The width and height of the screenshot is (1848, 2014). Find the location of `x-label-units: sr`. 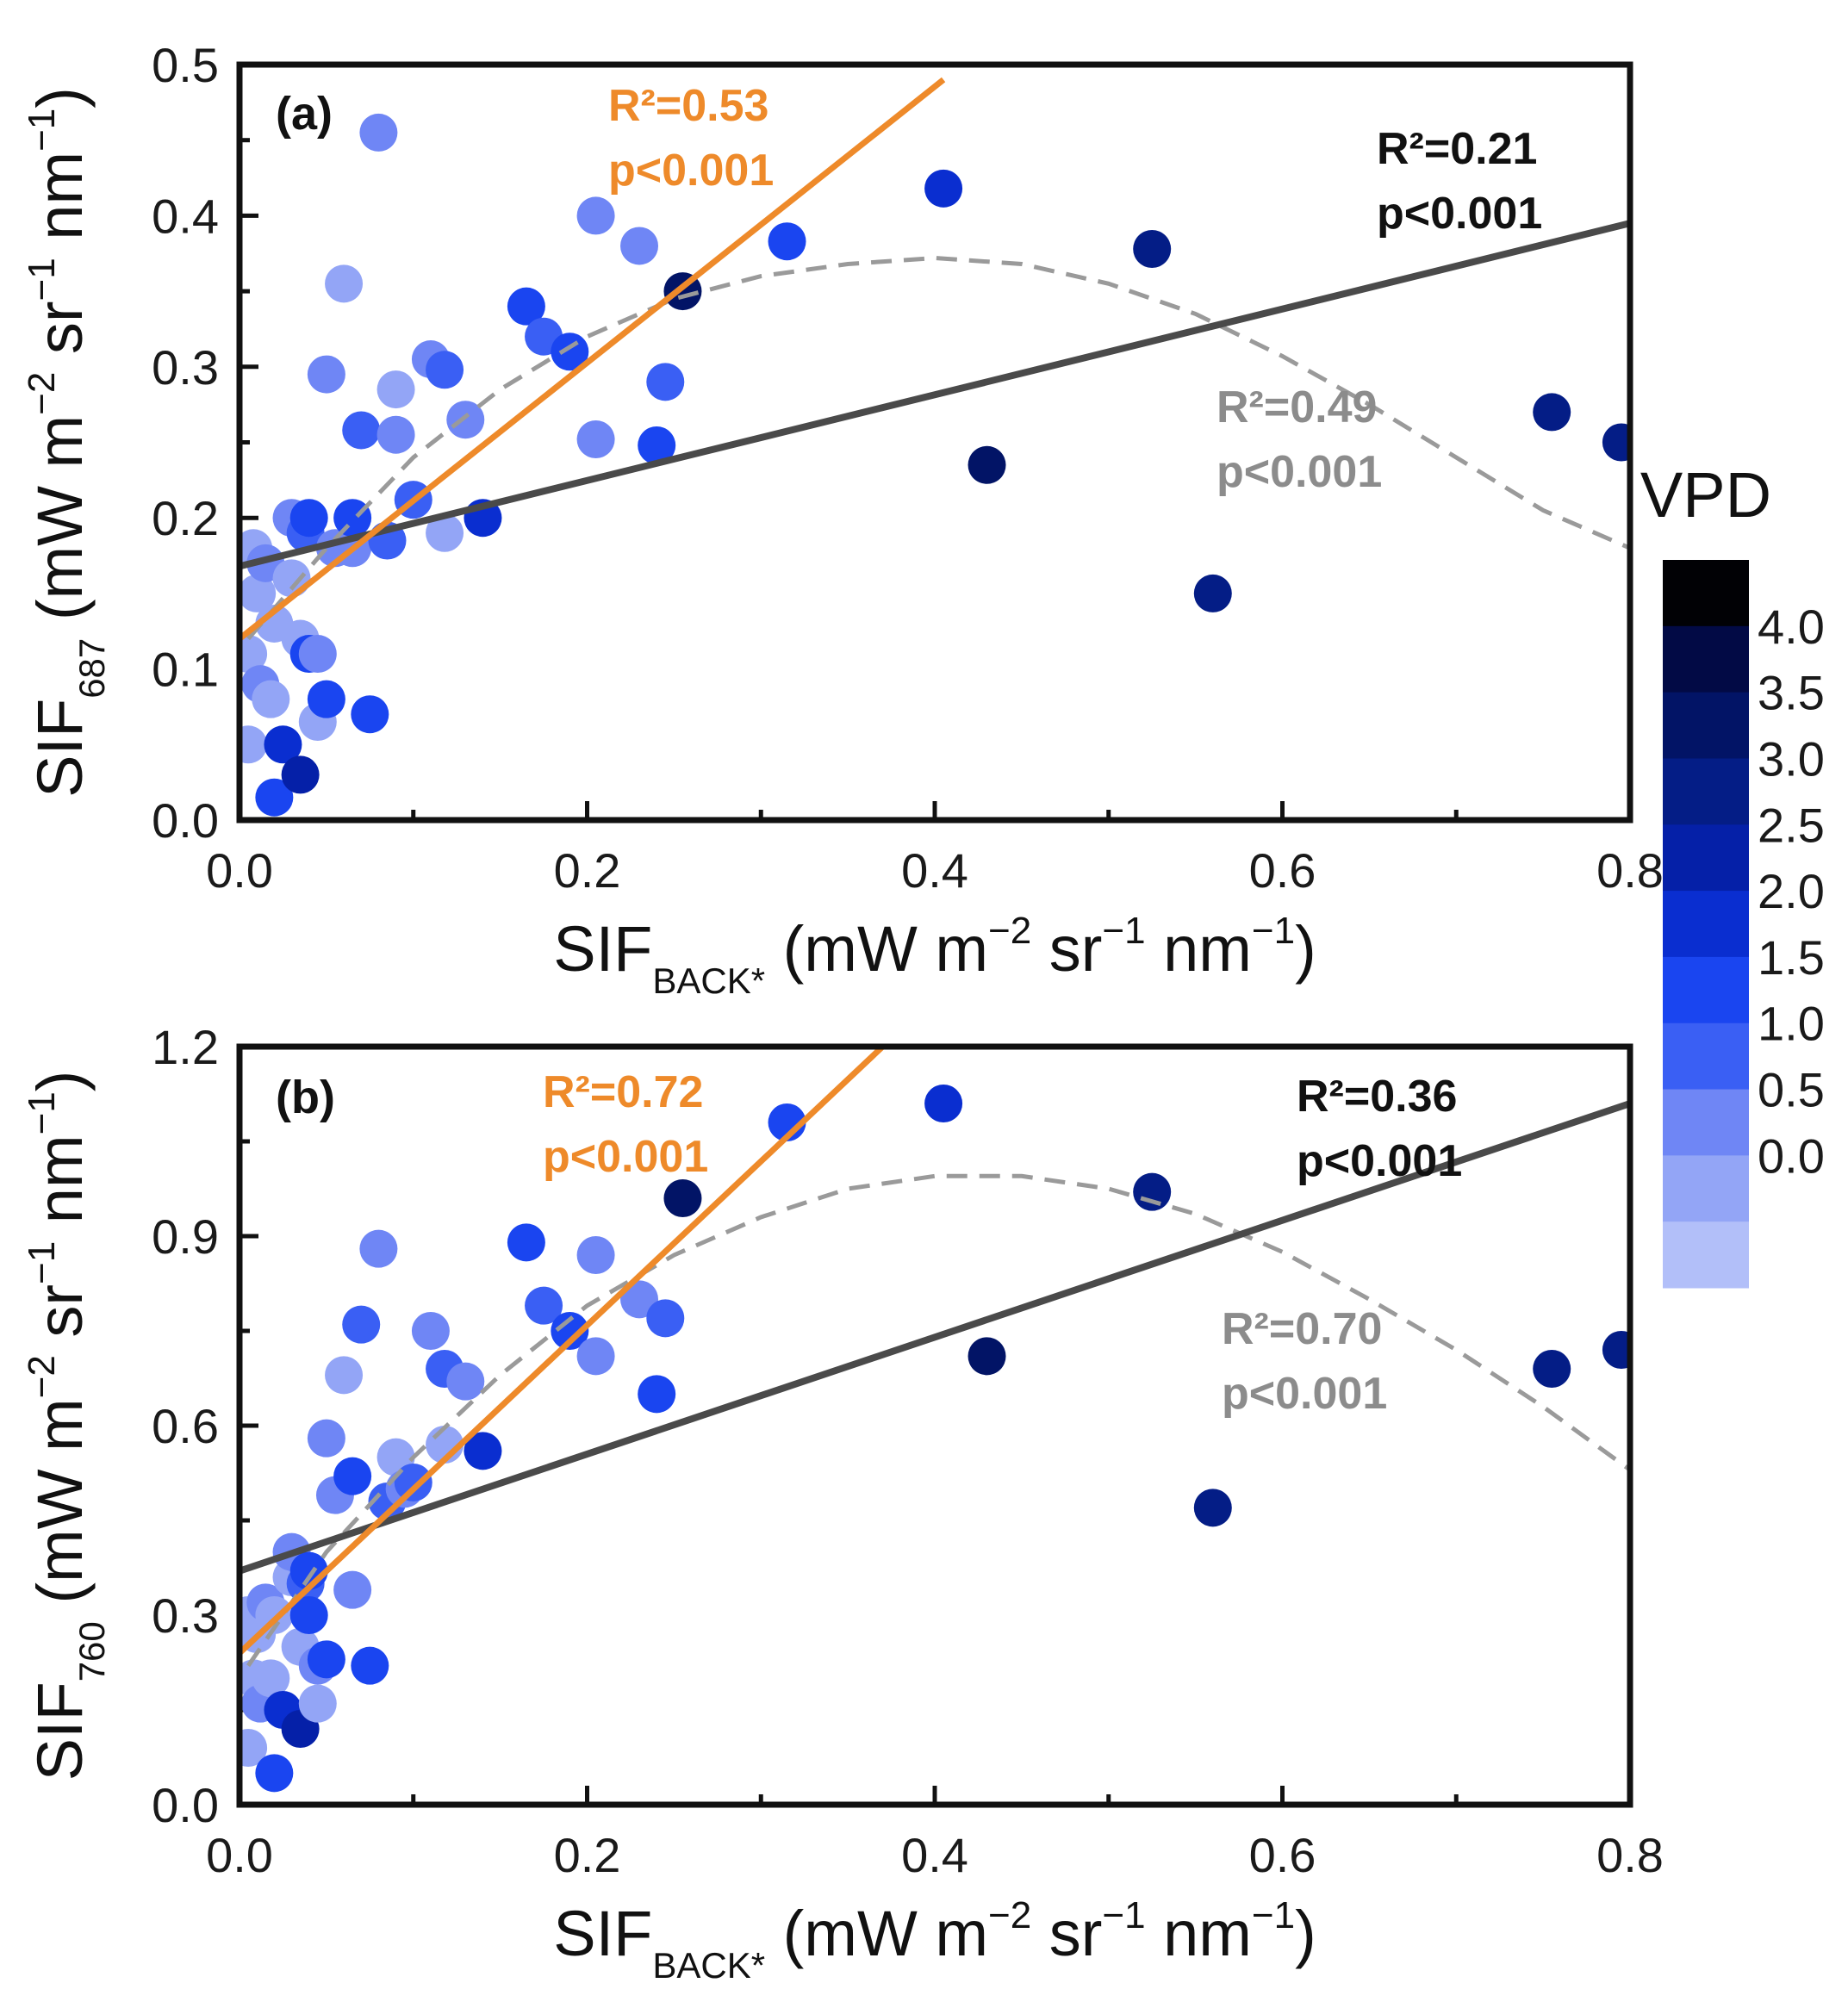

x-label-units: sr is located at coordinates (1067, 1933).